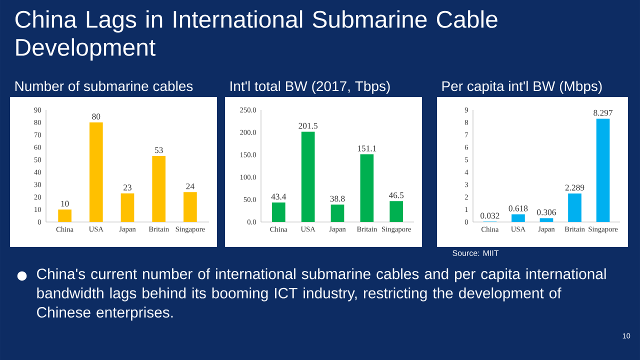 The image size is (640, 360). What do you see at coordinates (337, 199) in the screenshot?
I see `data-label: 38.8` at bounding box center [337, 199].